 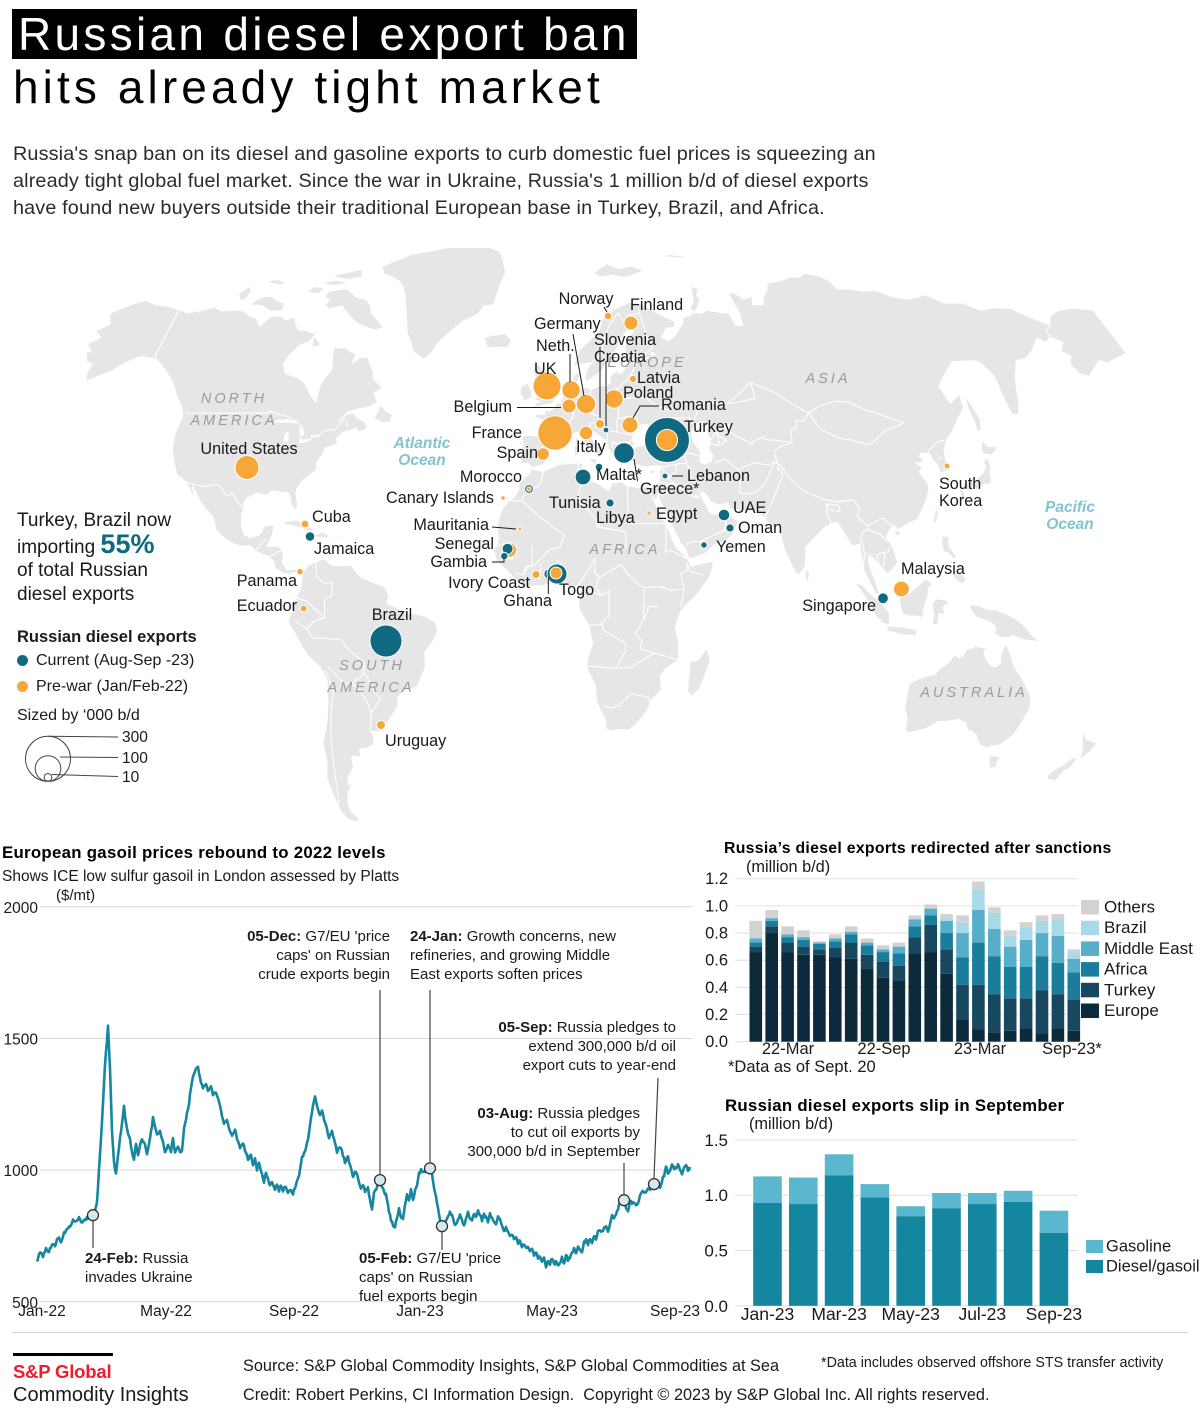 What do you see at coordinates (693, 405) in the screenshot?
I see `svg-text: Romania` at bounding box center [693, 405].